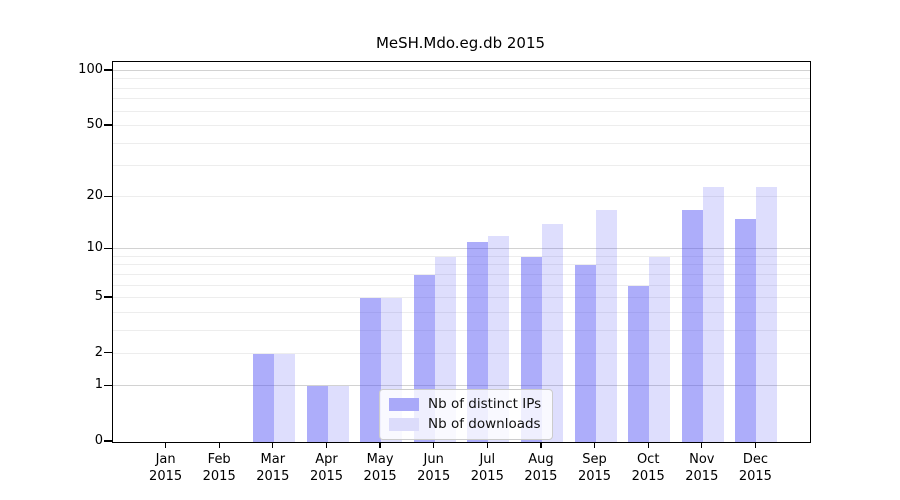  What do you see at coordinates (380, 468) in the screenshot?
I see `x-tick-label: May 2015` at bounding box center [380, 468].